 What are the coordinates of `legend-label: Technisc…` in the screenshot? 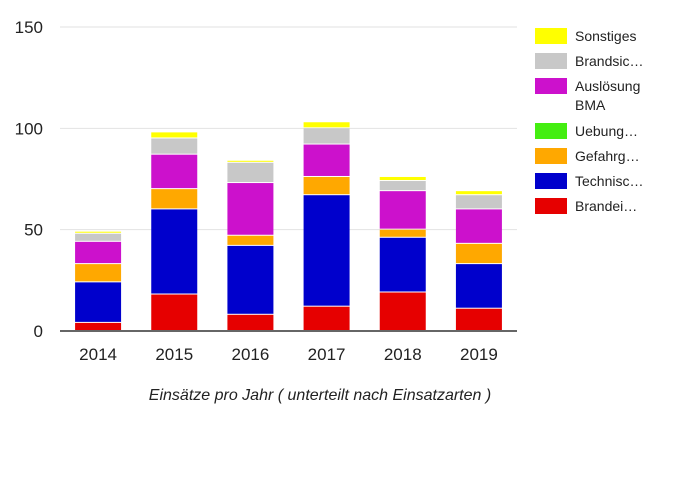 It's located at (609, 181).